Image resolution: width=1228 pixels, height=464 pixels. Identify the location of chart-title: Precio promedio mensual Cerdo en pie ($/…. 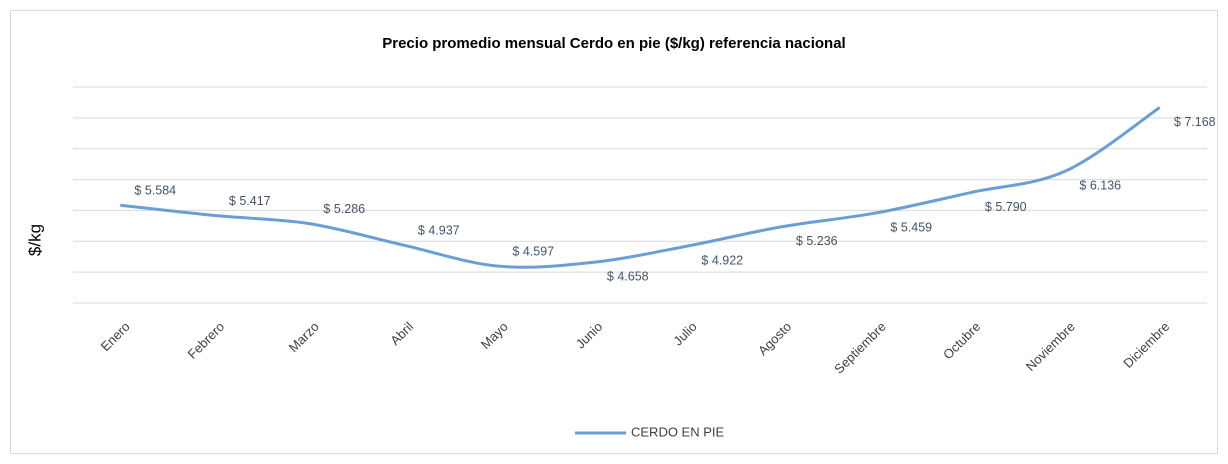
(613, 43).